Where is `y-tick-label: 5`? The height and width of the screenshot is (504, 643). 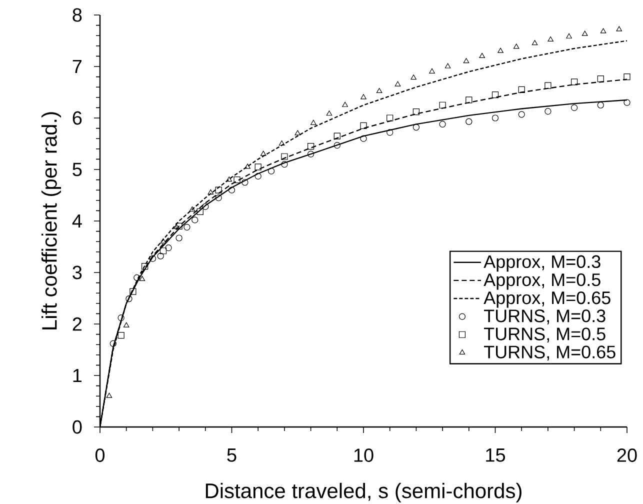 y-tick-label: 5 is located at coordinates (77, 169).